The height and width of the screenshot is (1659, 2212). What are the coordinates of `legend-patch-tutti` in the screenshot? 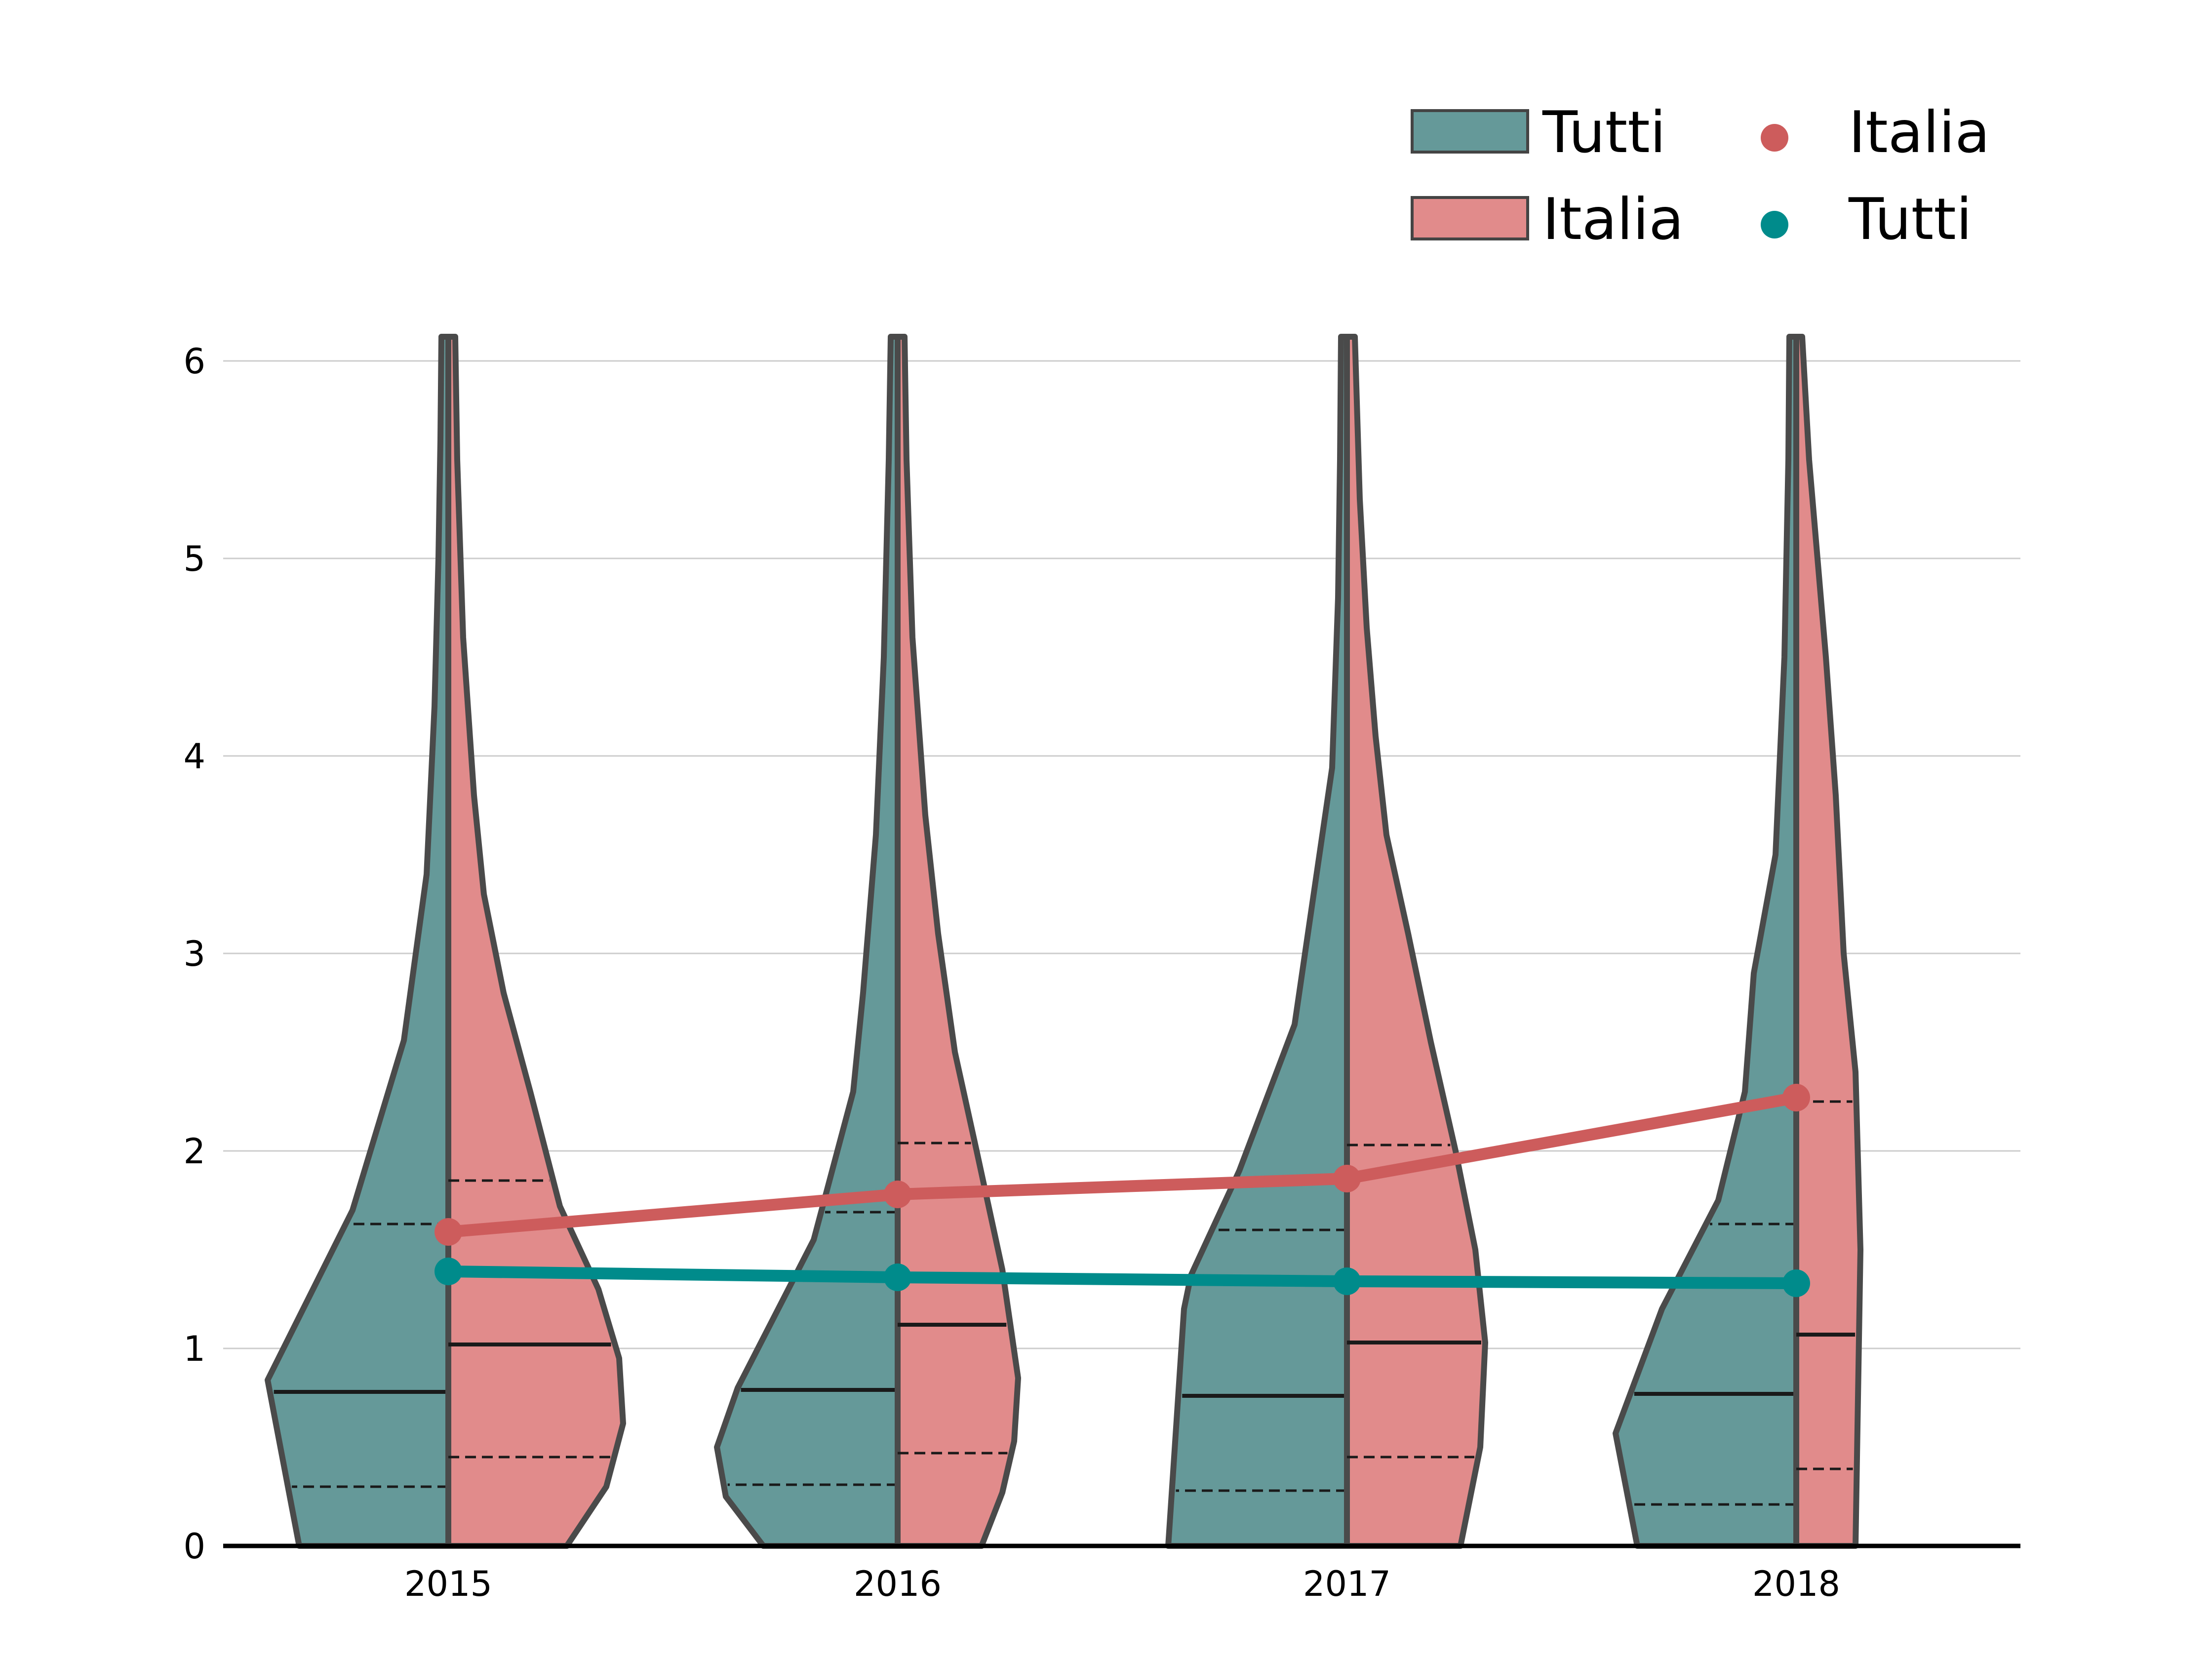 It's located at (1470, 132).